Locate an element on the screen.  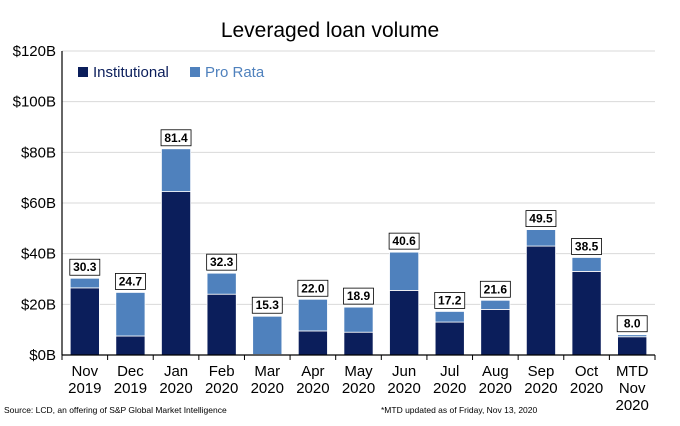
y-axis-tick-labels: $0B $20B $40B $60B $80B $100B $120B is located at coordinates (34, 203).